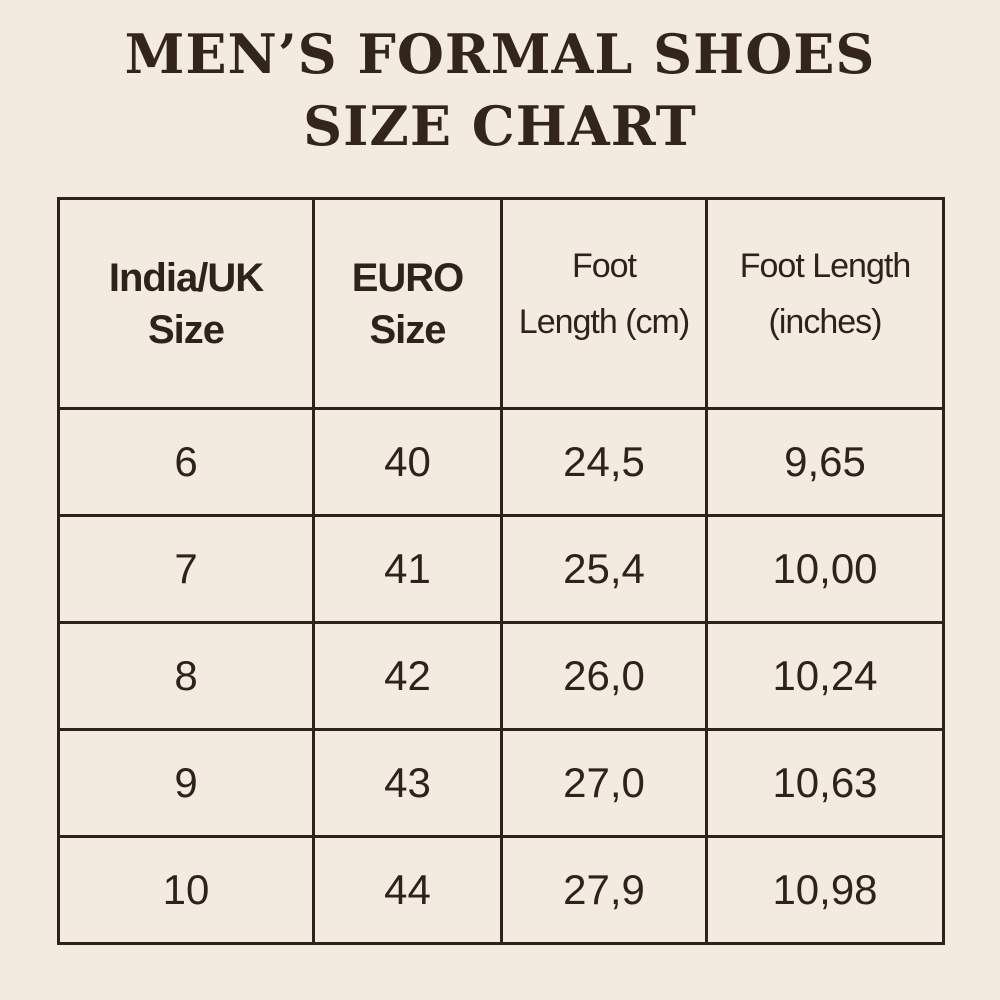  I want to click on cell-foot-length-cm: 26,0, so click(604, 676).